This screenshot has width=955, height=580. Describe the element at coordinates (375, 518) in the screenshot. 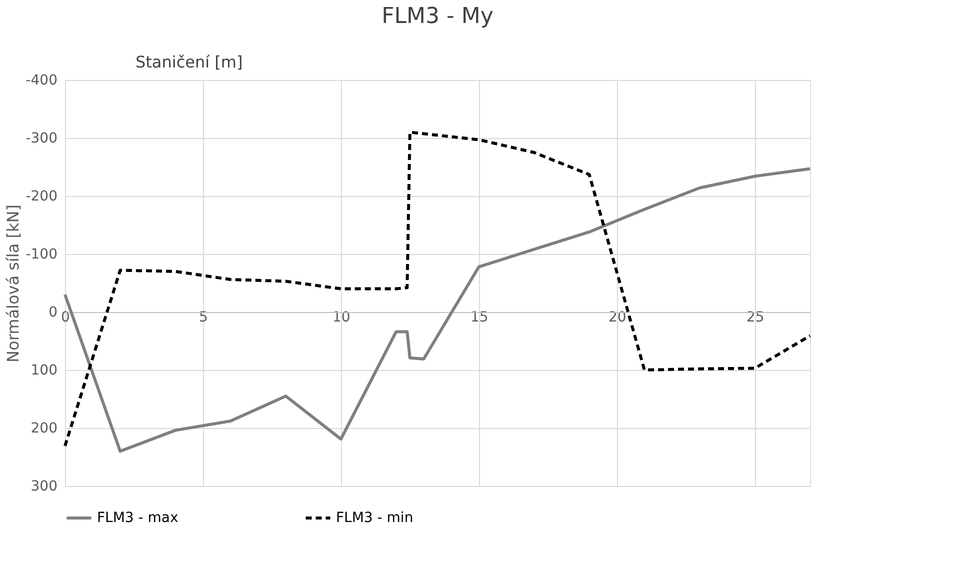

I see `legend-label: FLM3 - min` at that location.